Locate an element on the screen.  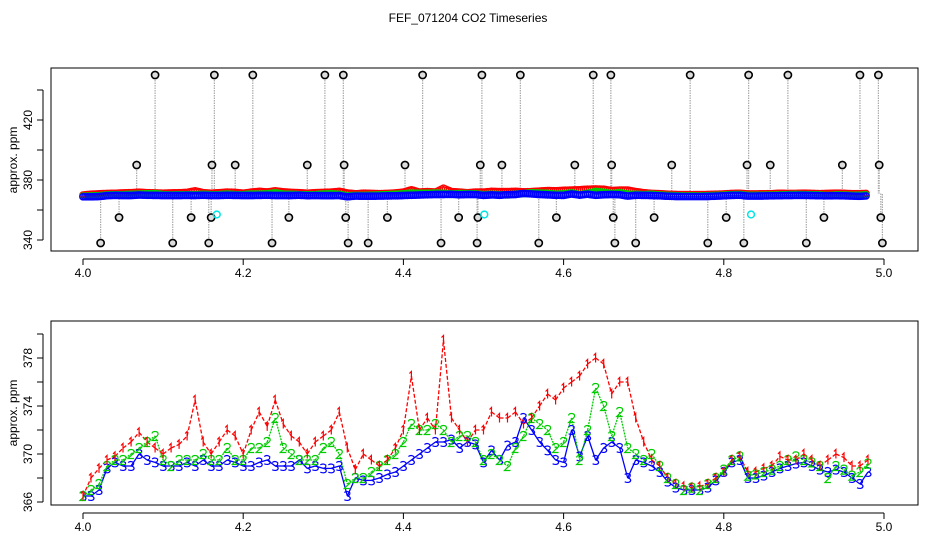
bottom-x-tick-label: 5.0 is located at coordinates (884, 527).